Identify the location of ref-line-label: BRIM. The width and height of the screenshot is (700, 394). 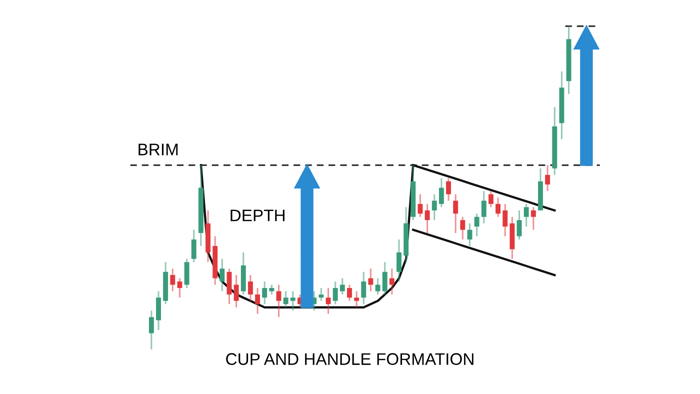
(158, 150).